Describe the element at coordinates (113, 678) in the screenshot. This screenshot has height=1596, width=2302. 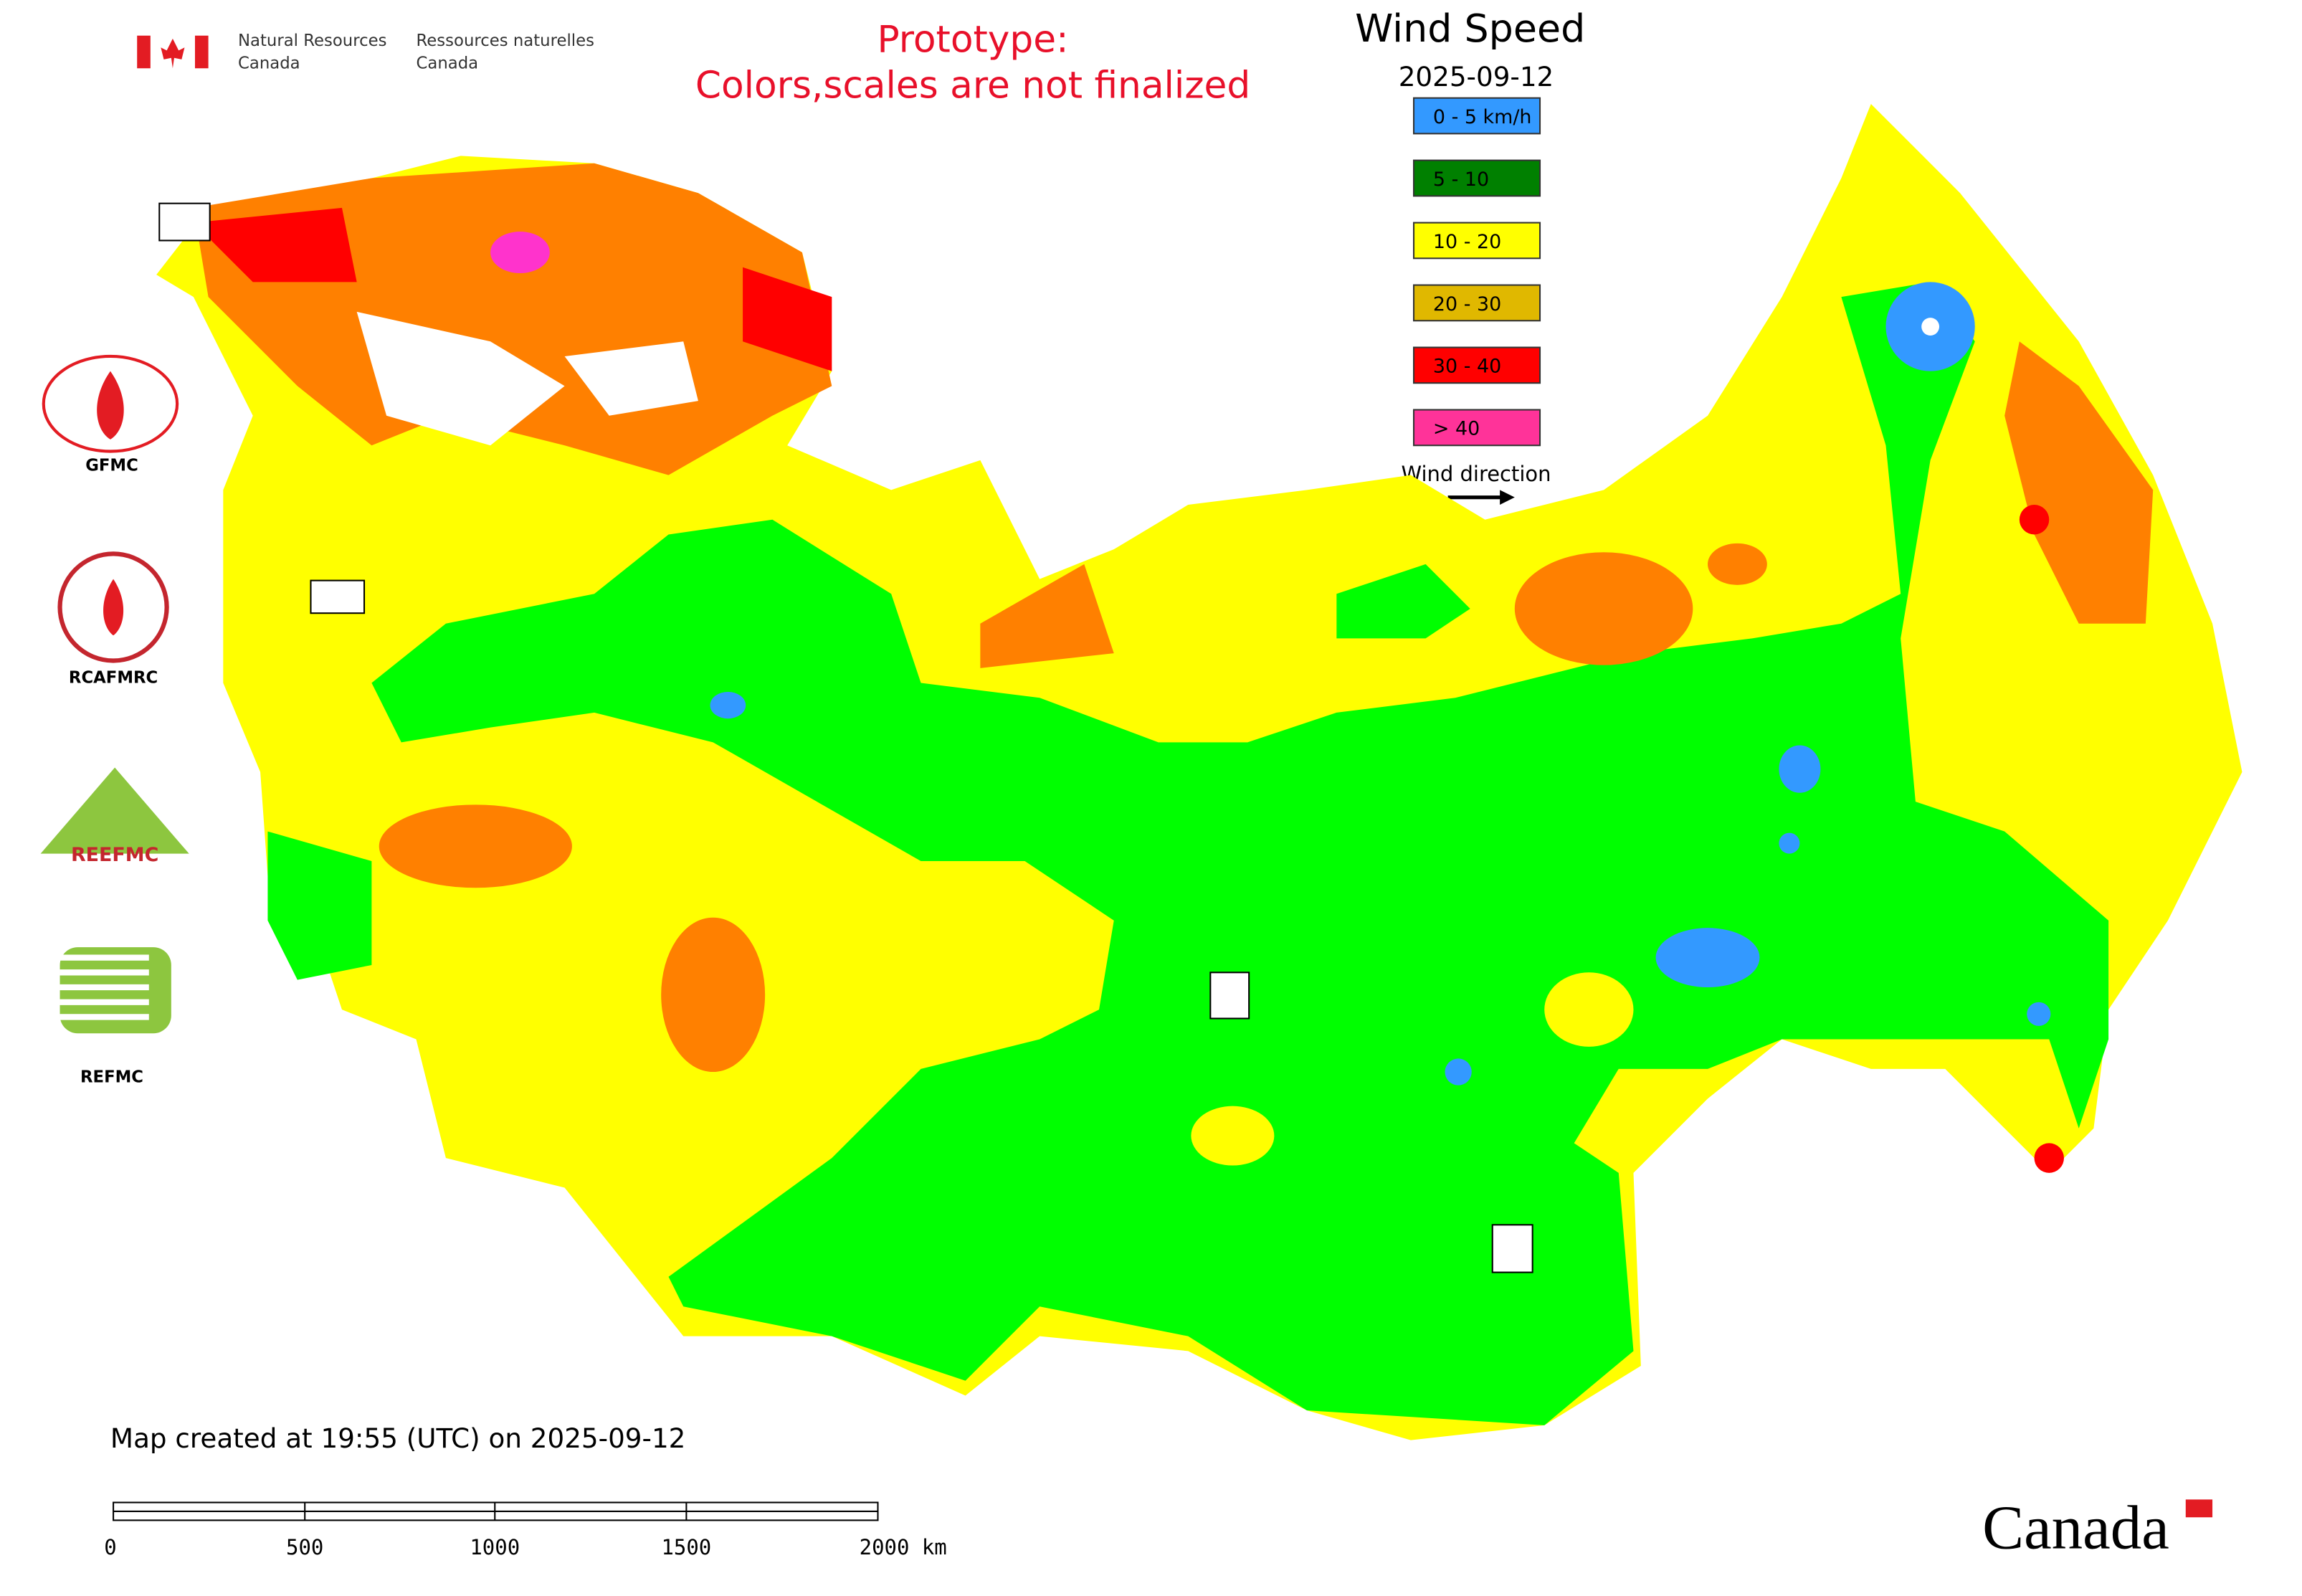
I see `logo-label: RCAFMRC` at that location.